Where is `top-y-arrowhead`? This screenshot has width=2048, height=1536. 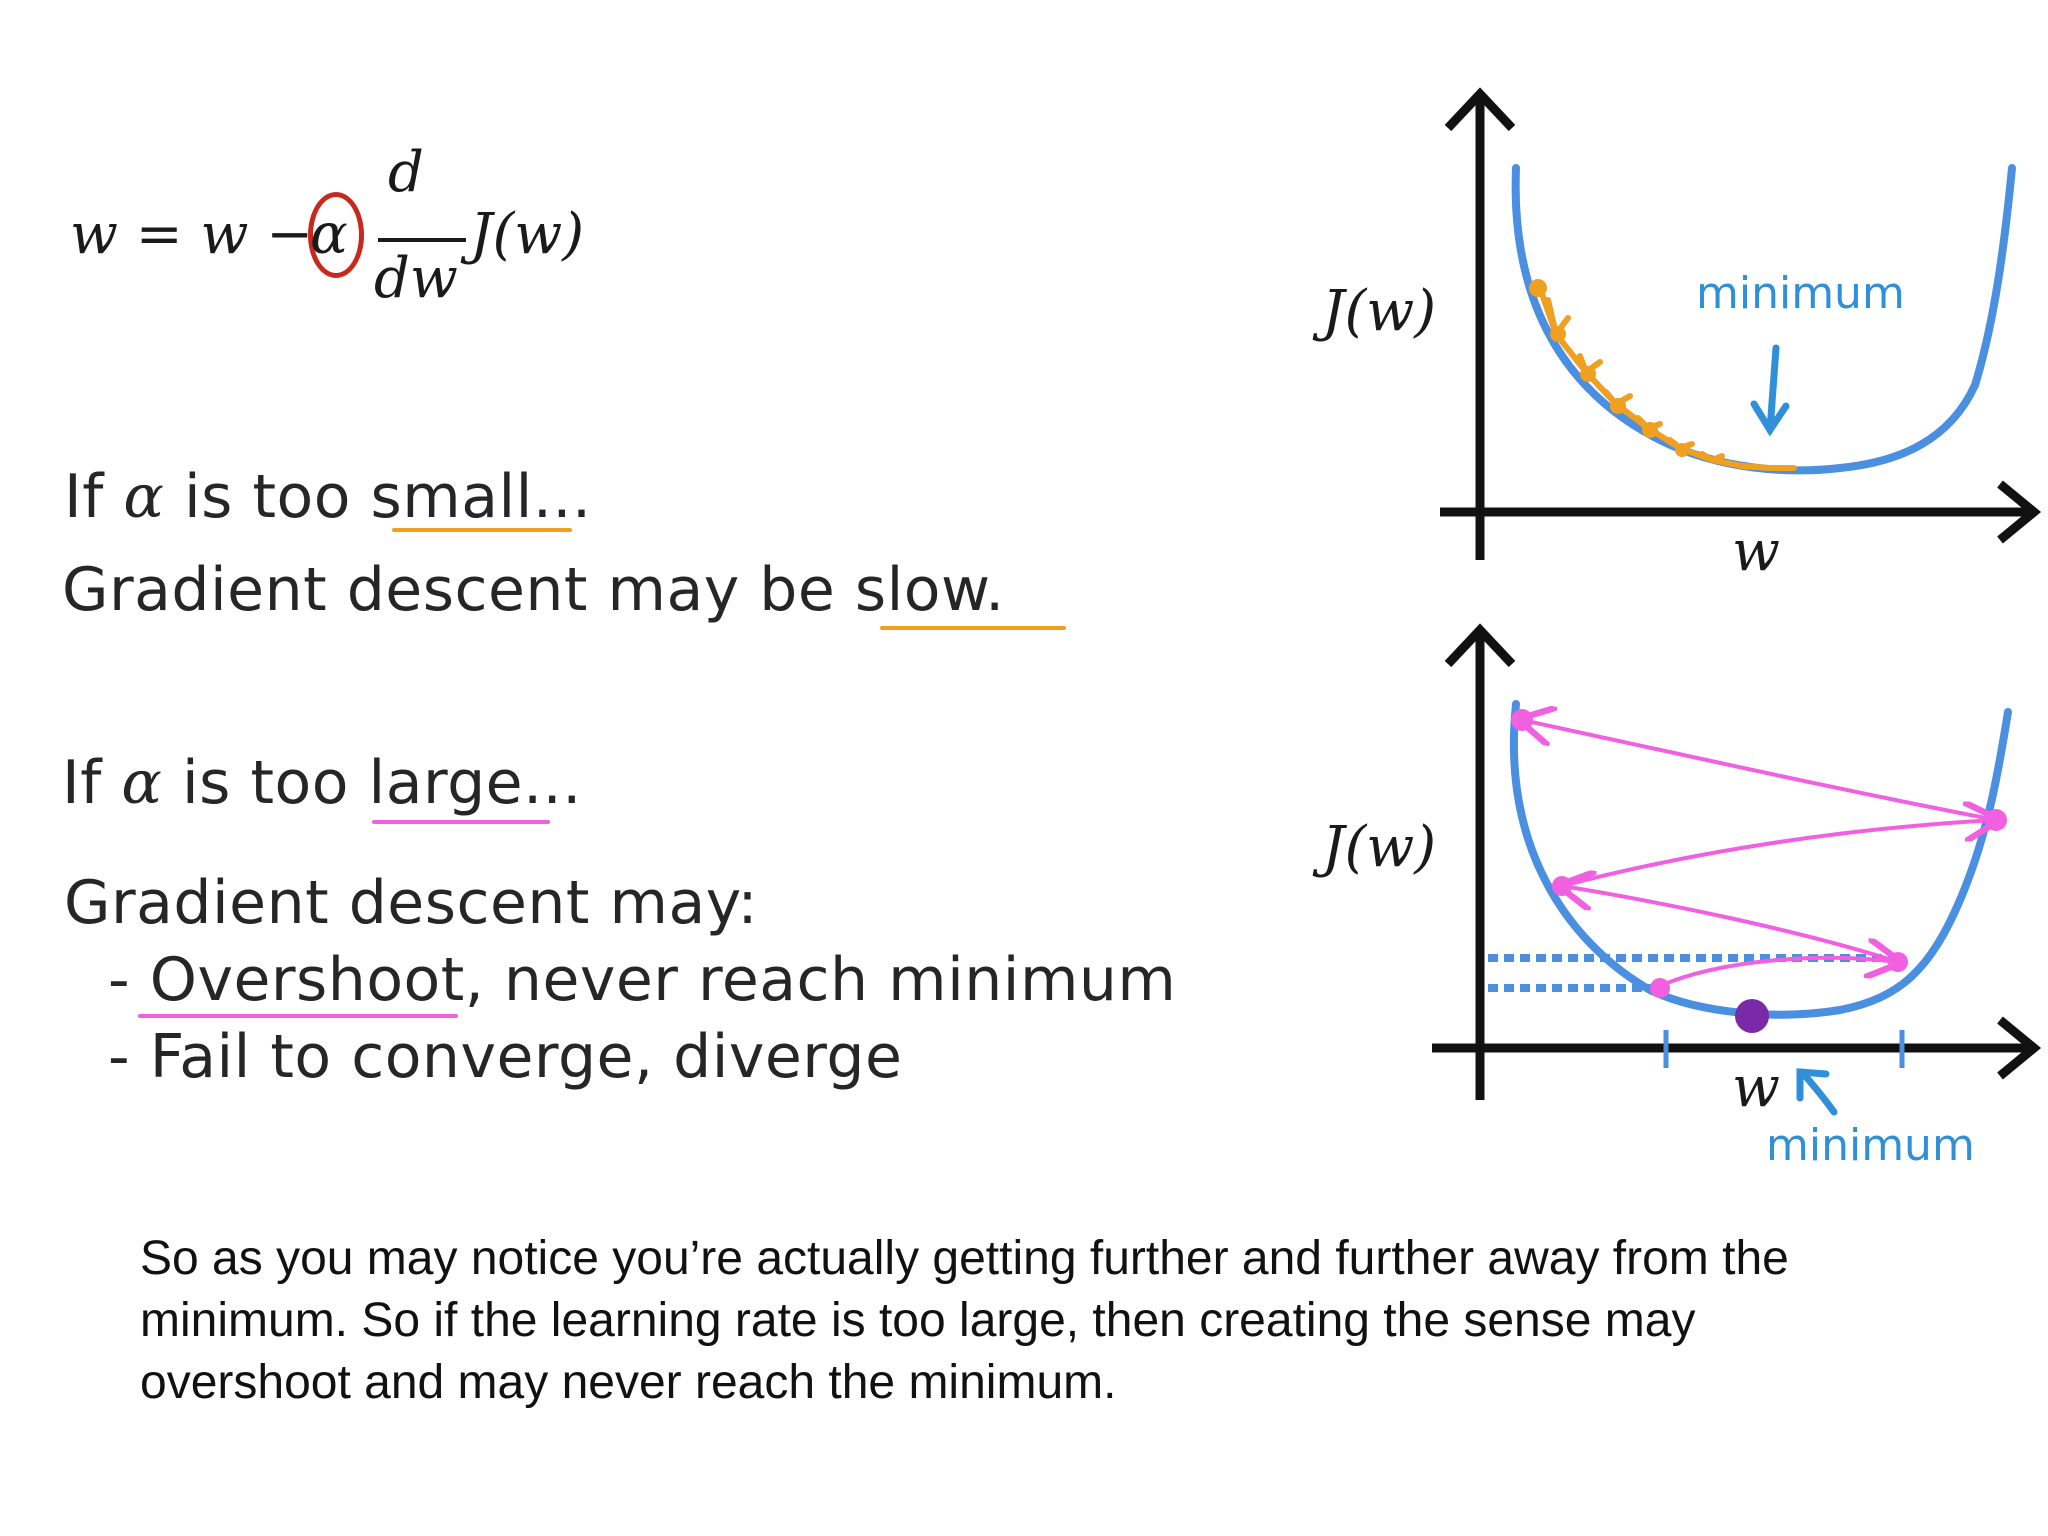
top-y-arrowhead is located at coordinates (1480, 109).